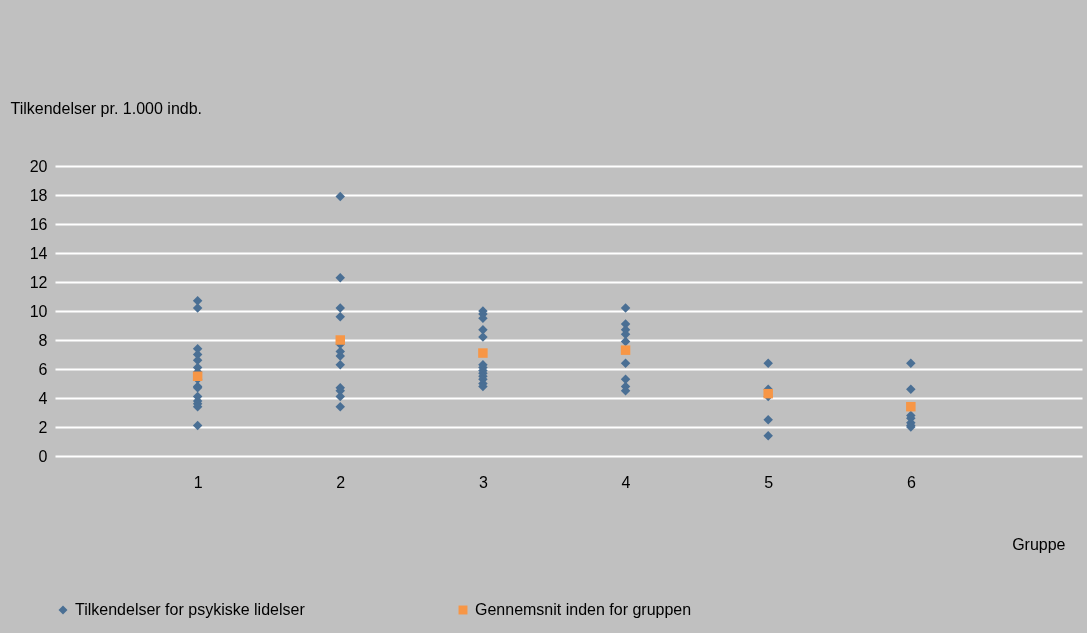 The width and height of the screenshot is (1087, 633). What do you see at coordinates (583, 609) in the screenshot?
I see `legend-label: Gennemsnit inden for gruppen` at bounding box center [583, 609].